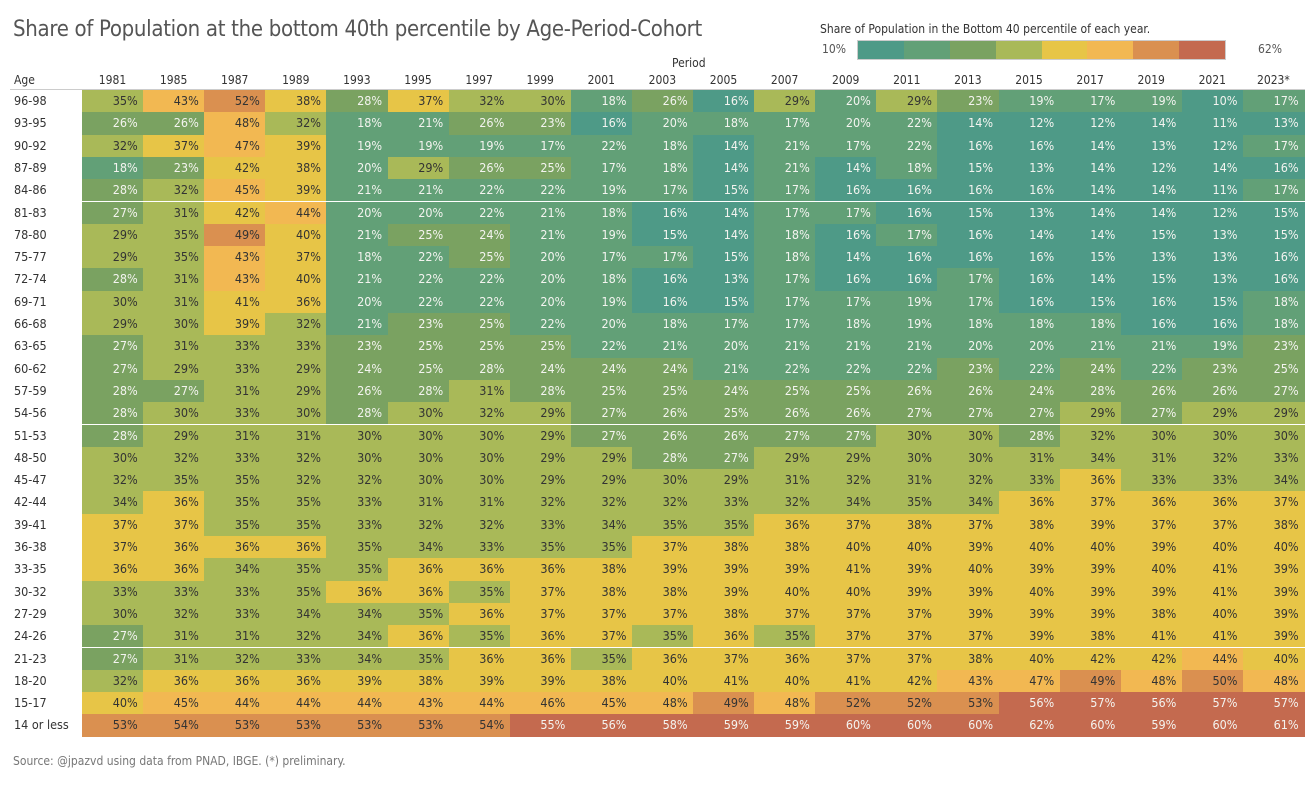 The image size is (1316, 789). What do you see at coordinates (30, 234) in the screenshot?
I see `y-tick-label: 78-80` at bounding box center [30, 234].